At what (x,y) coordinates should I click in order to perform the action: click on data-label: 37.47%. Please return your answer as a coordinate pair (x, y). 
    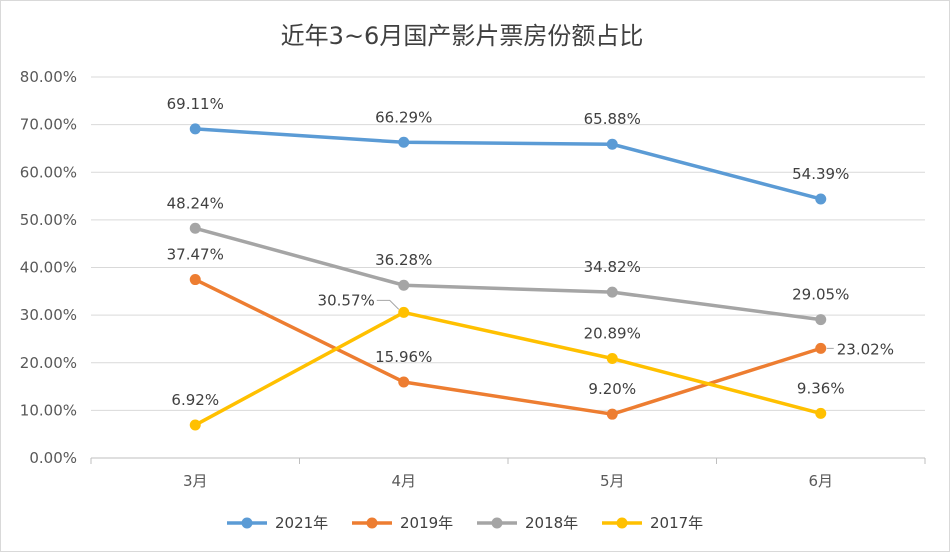
    Looking at the image, I should click on (195, 255).